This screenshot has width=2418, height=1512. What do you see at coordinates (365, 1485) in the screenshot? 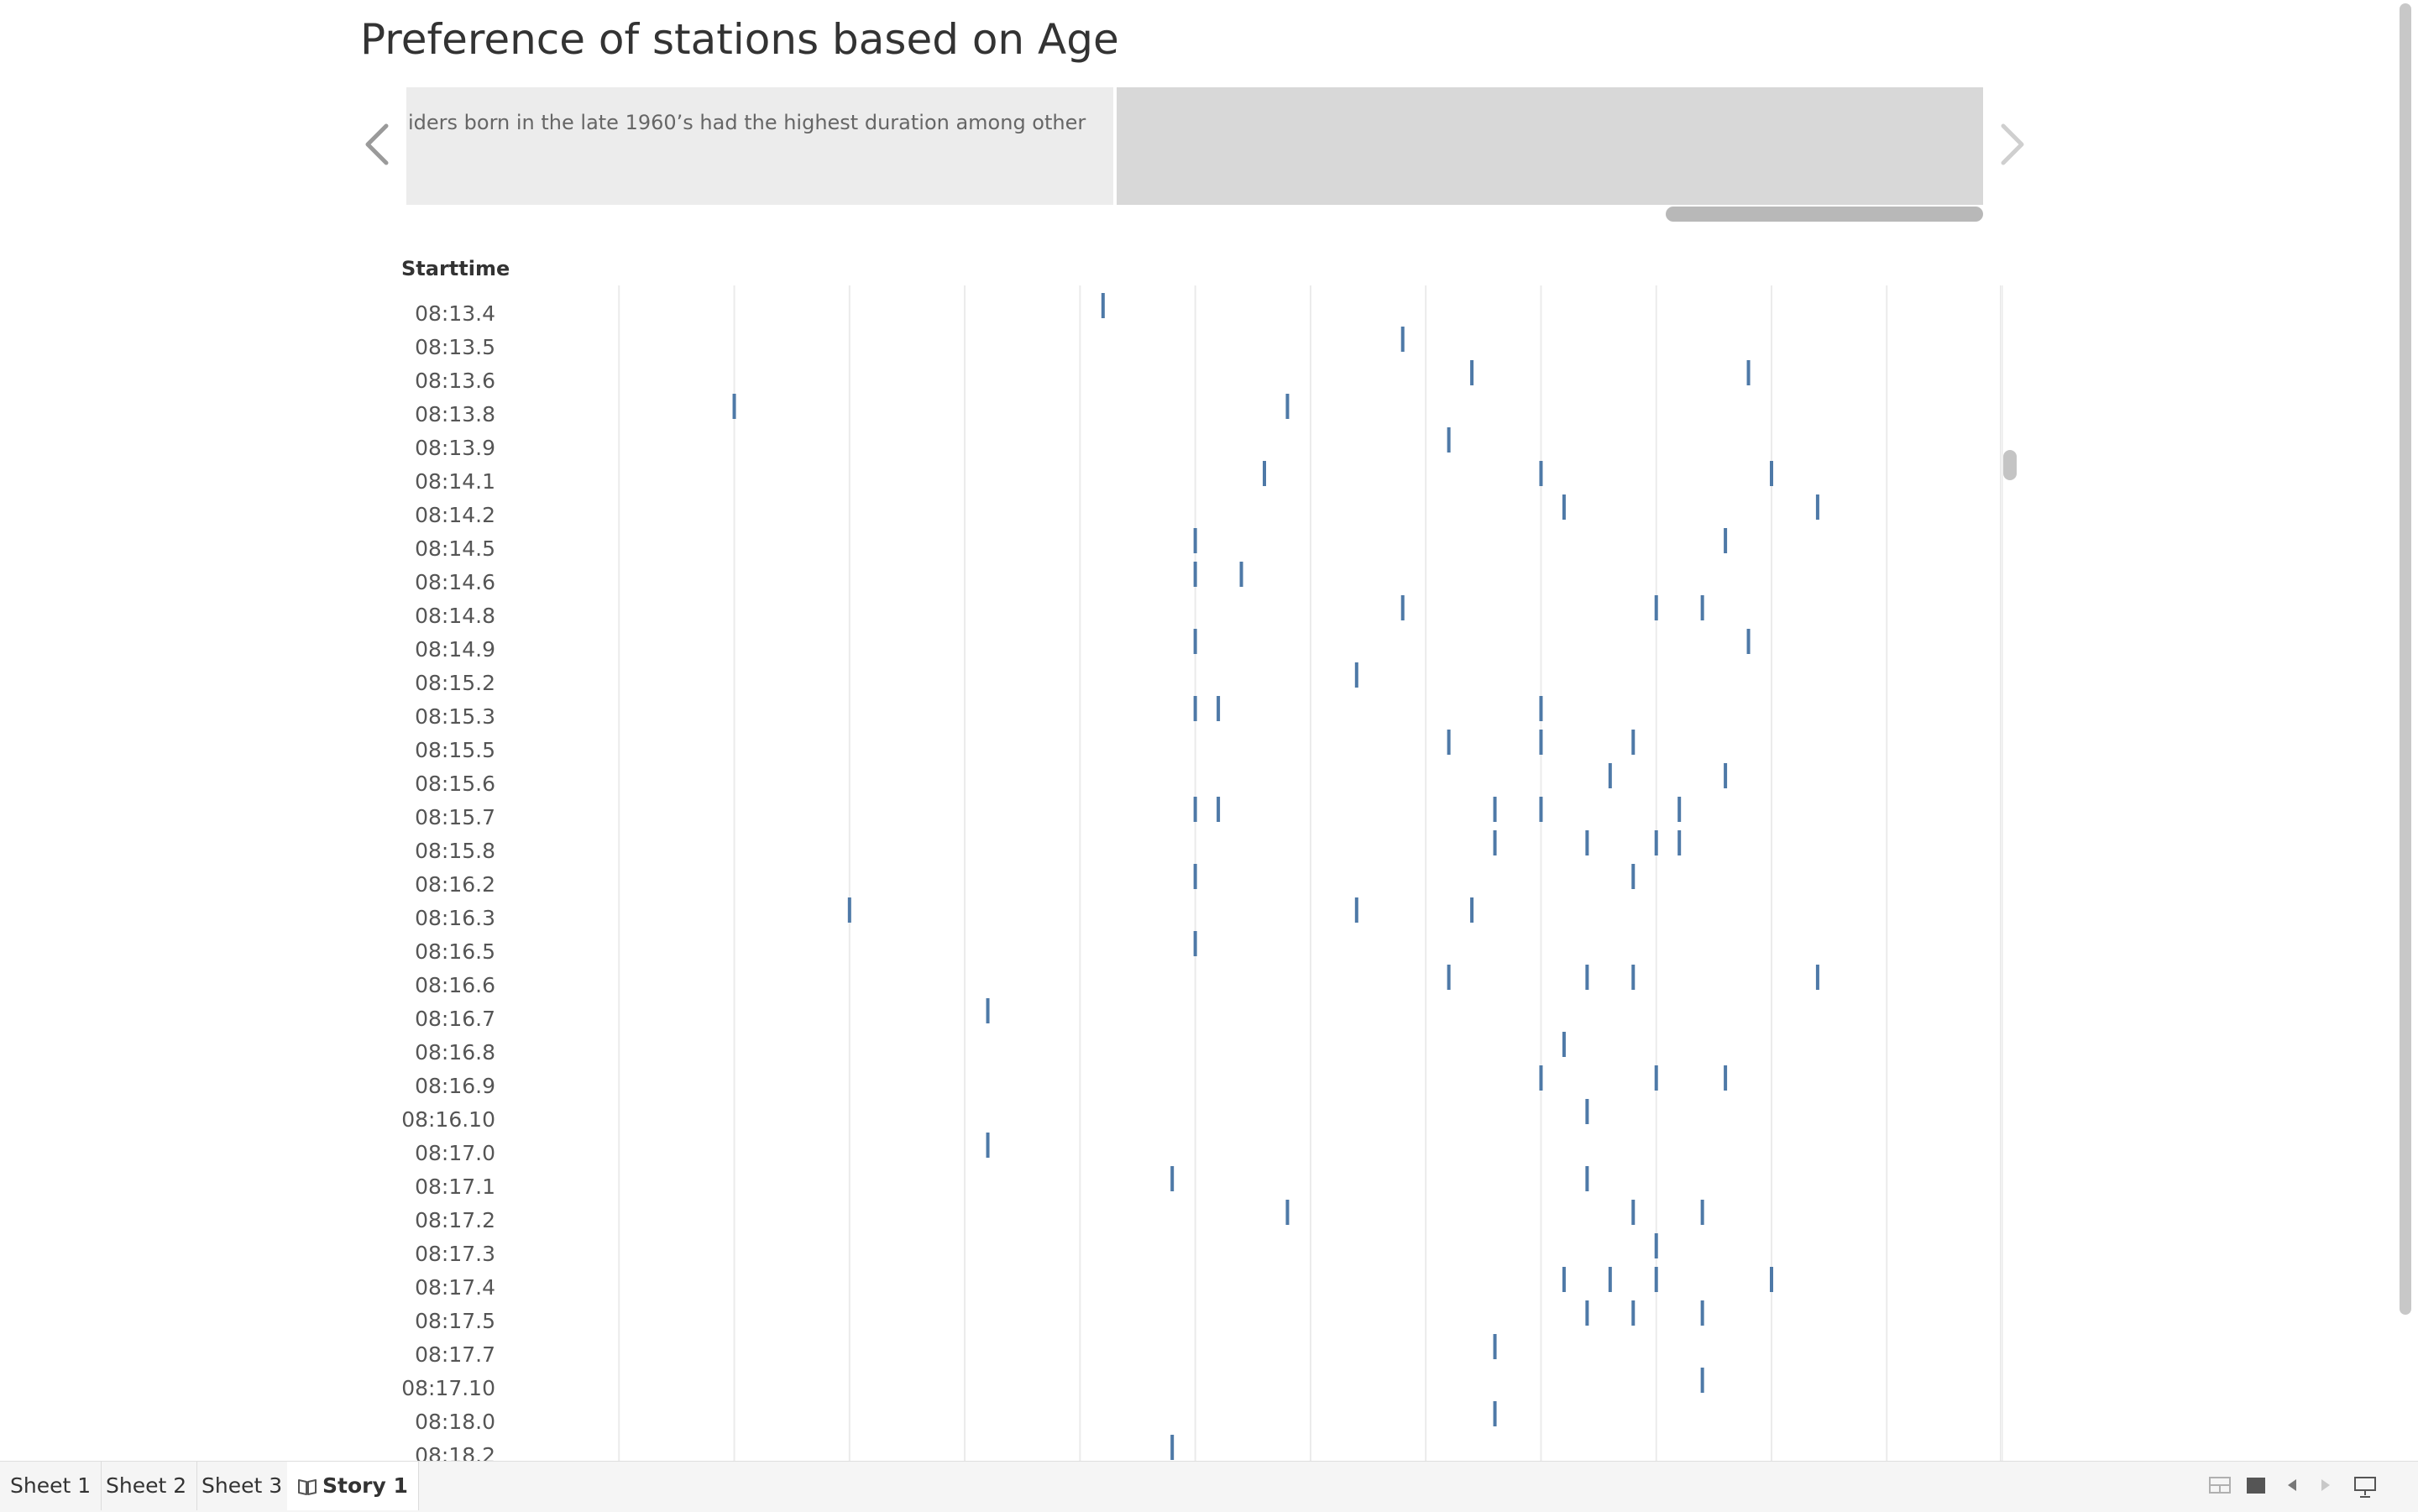
I see `tab-label: Story 1` at bounding box center [365, 1485].